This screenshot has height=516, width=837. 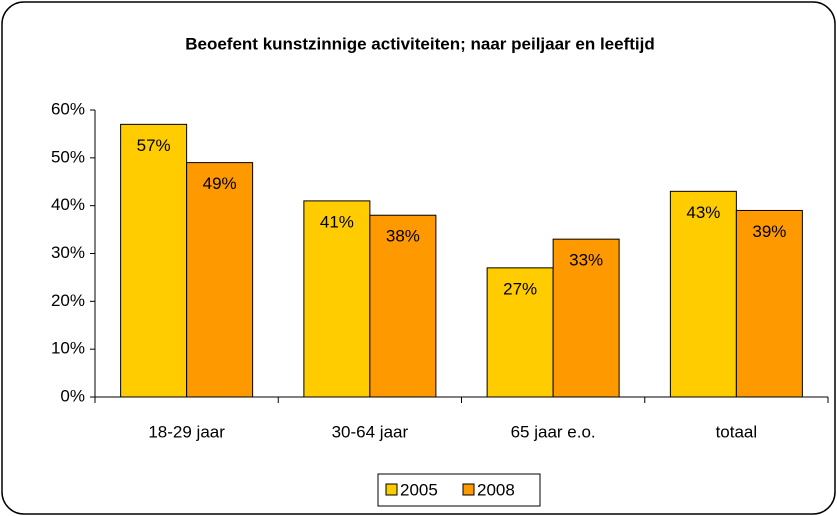 What do you see at coordinates (154, 145) in the screenshot?
I see `value-label: 57%` at bounding box center [154, 145].